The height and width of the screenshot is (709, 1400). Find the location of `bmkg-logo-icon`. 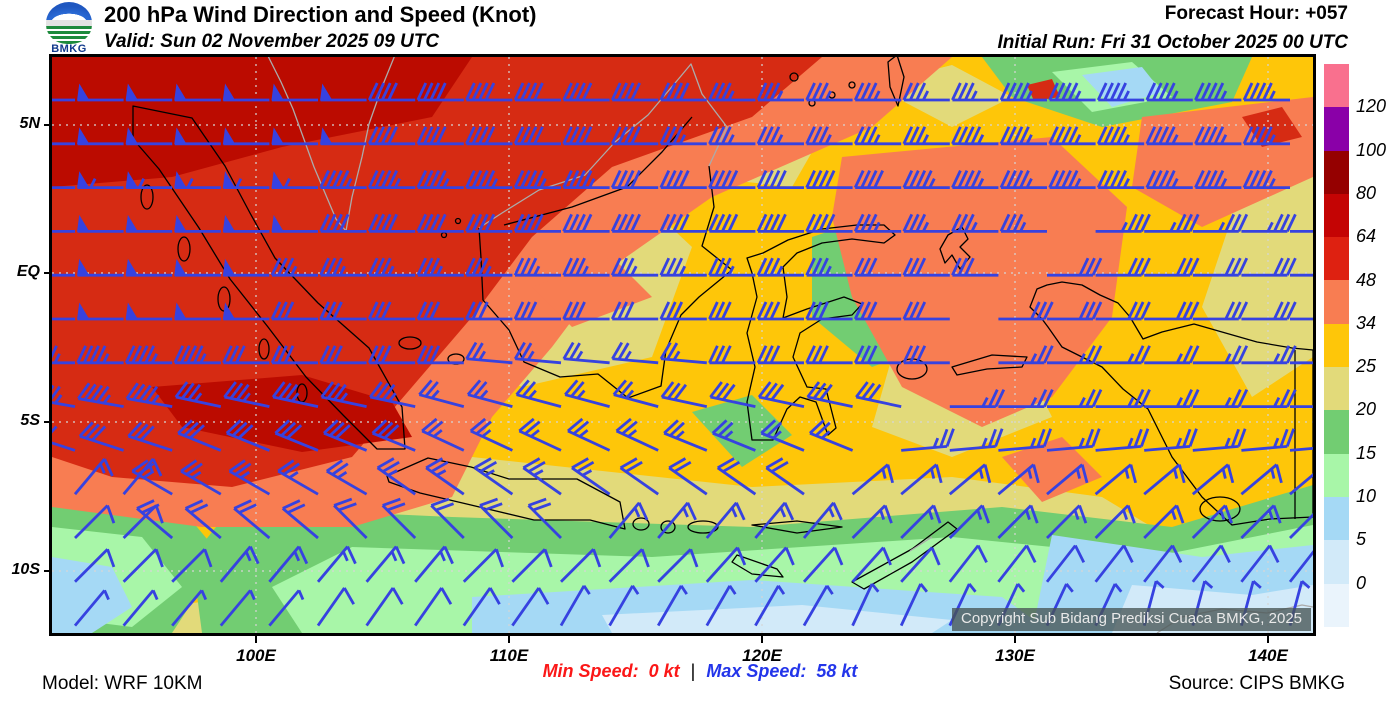

bmkg-logo-icon is located at coordinates (69, 23).